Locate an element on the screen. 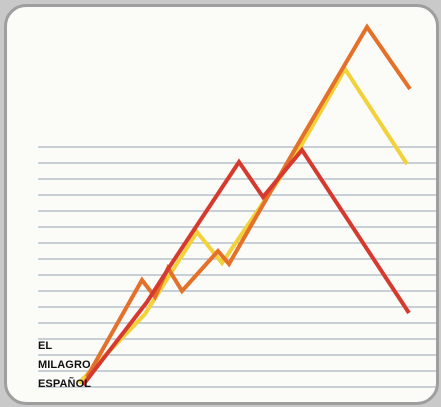  caption-text: EL MILAGRO ESPAÑOL is located at coordinates (64, 365).